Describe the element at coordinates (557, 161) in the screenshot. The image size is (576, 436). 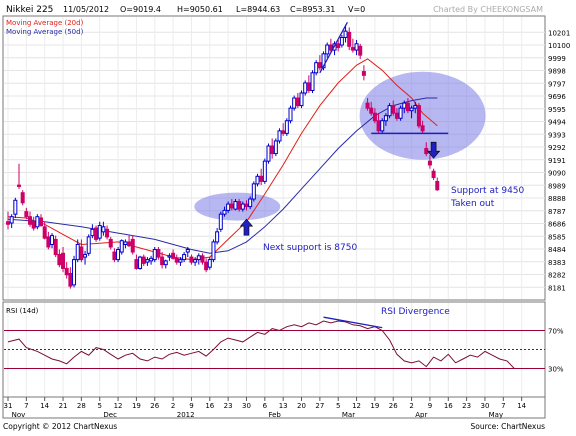
I see `y-tick-label: 9191` at that location.